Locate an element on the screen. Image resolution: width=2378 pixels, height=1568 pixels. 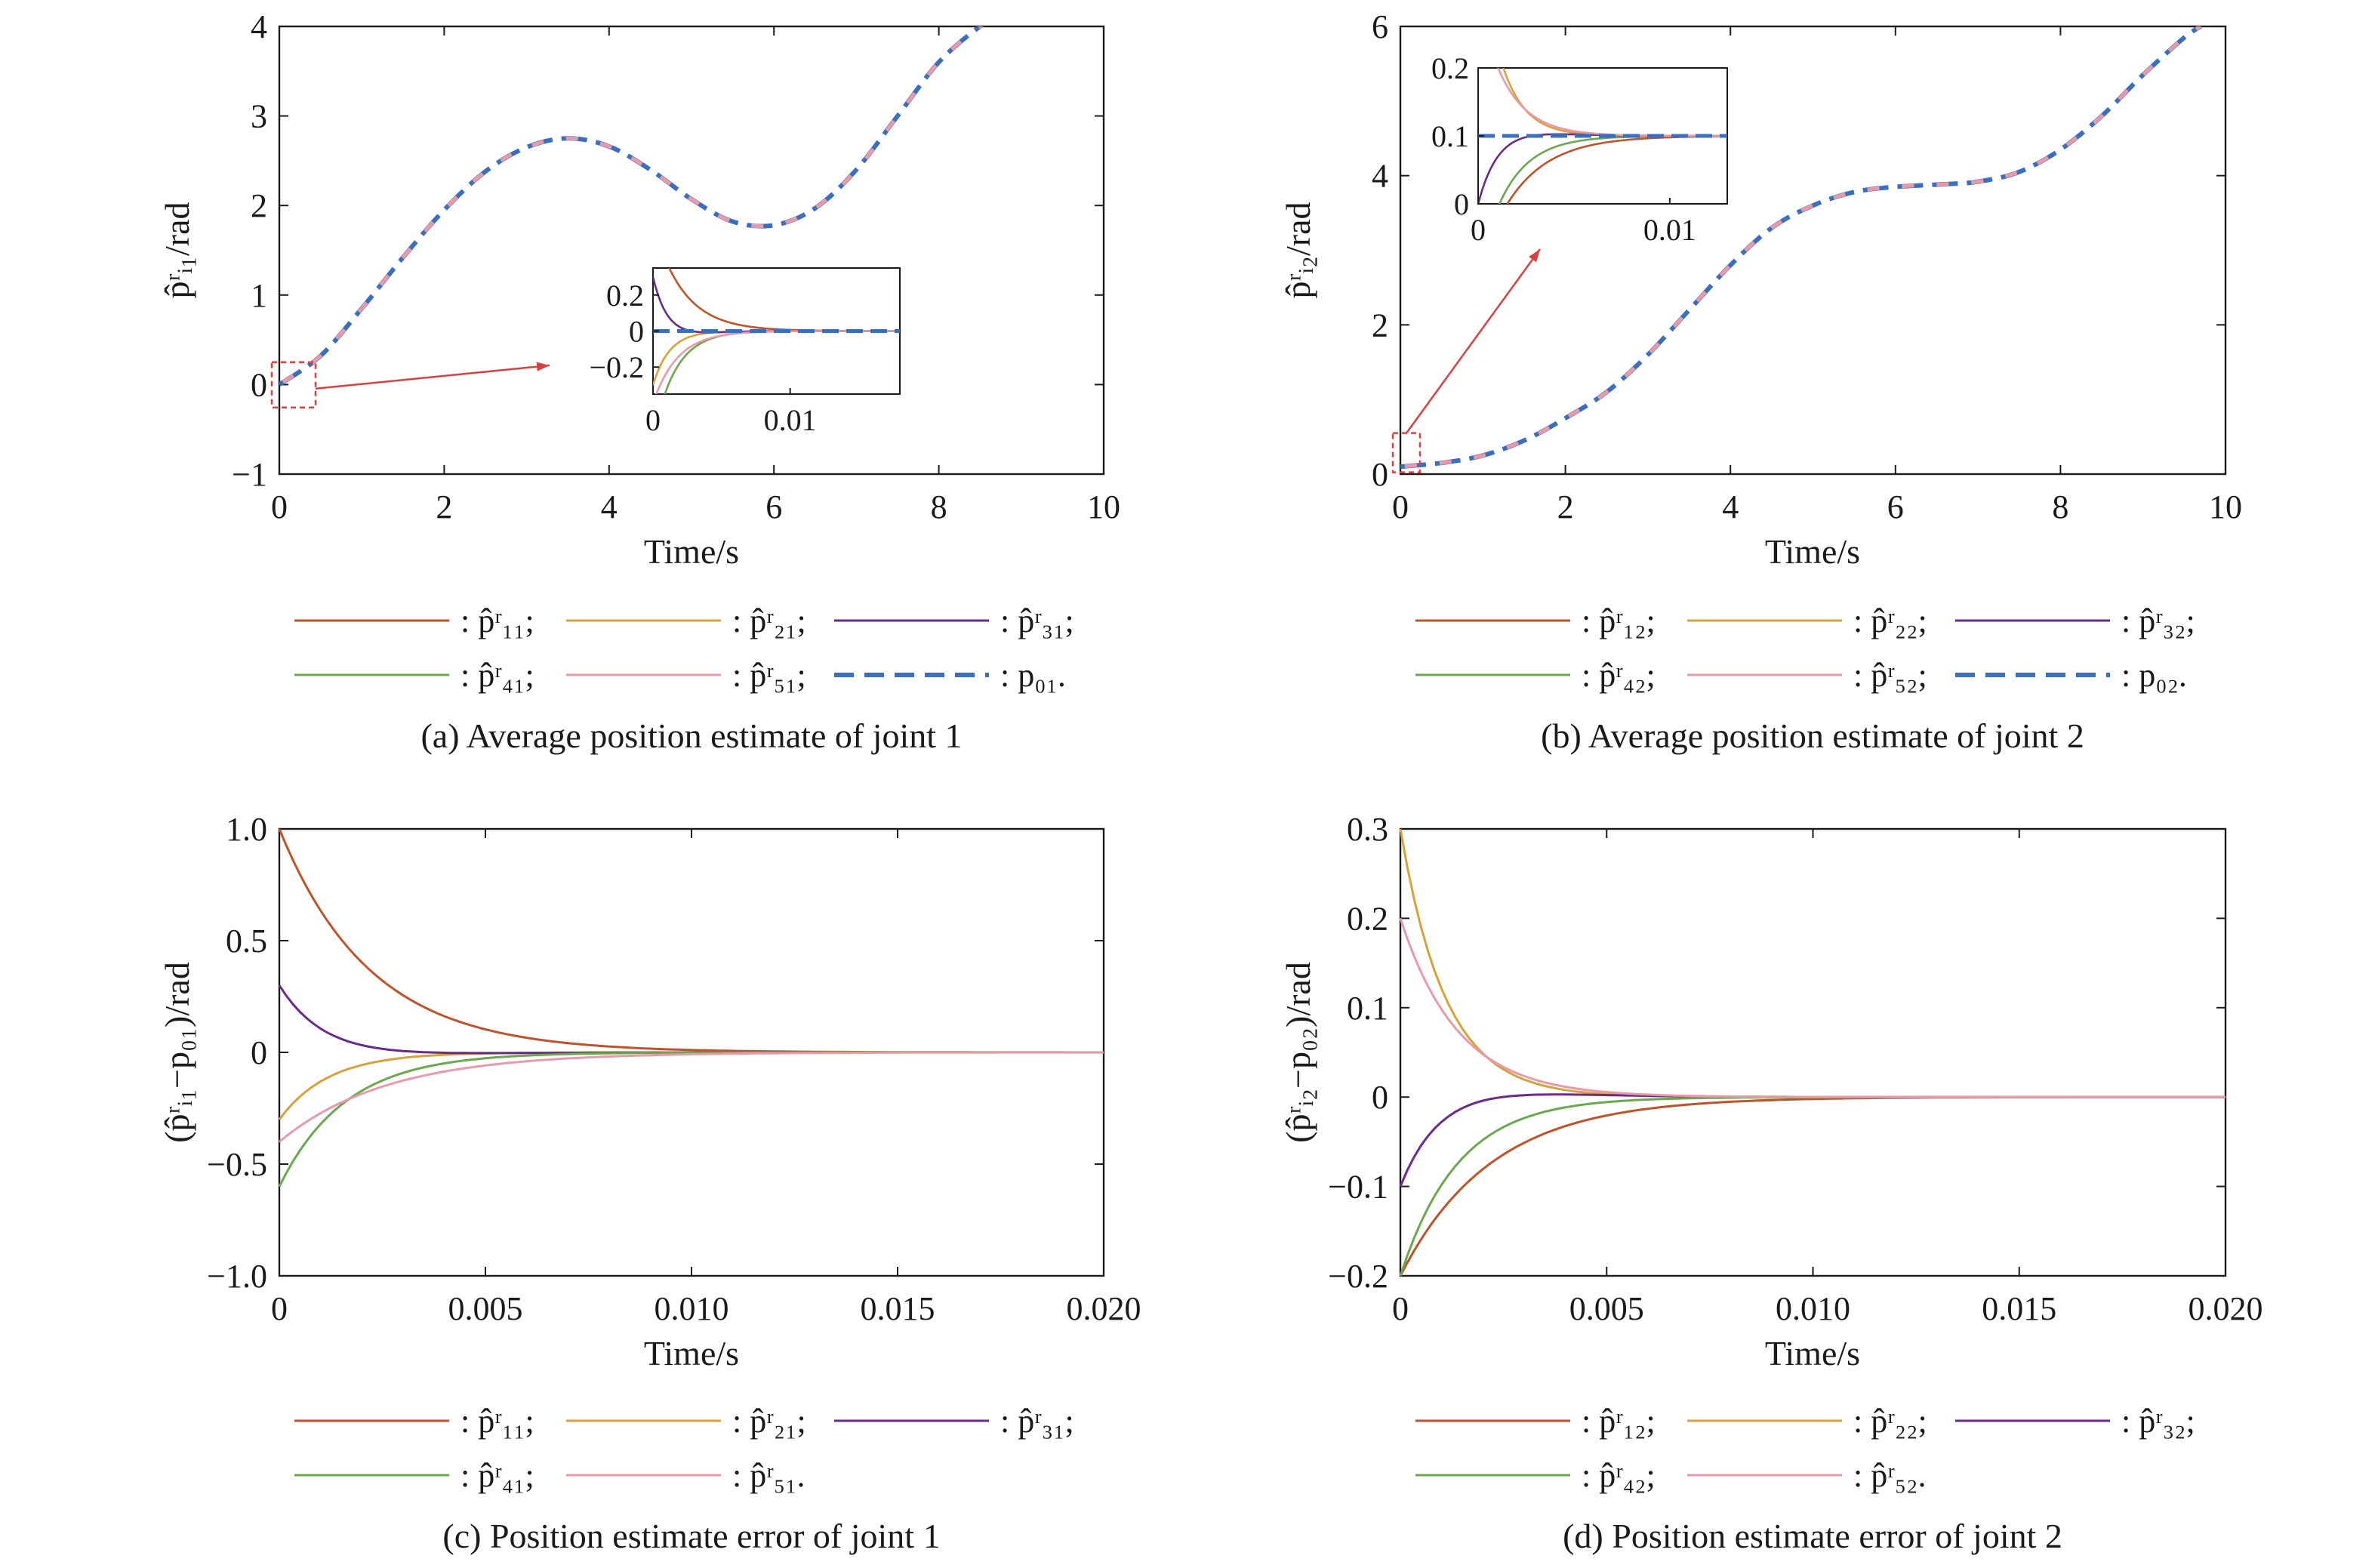
panel-caption: (a) Average position estimate of joint 1 is located at coordinates (691, 735).